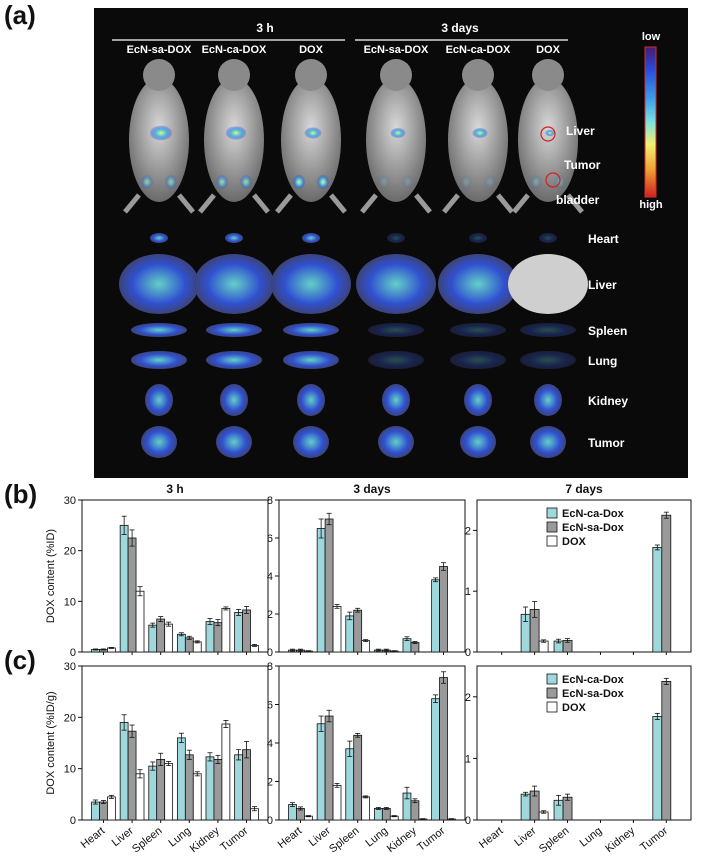  What do you see at coordinates (51, 576) in the screenshot?
I see `y-axis-label: DOX content (%ID)` at bounding box center [51, 576].